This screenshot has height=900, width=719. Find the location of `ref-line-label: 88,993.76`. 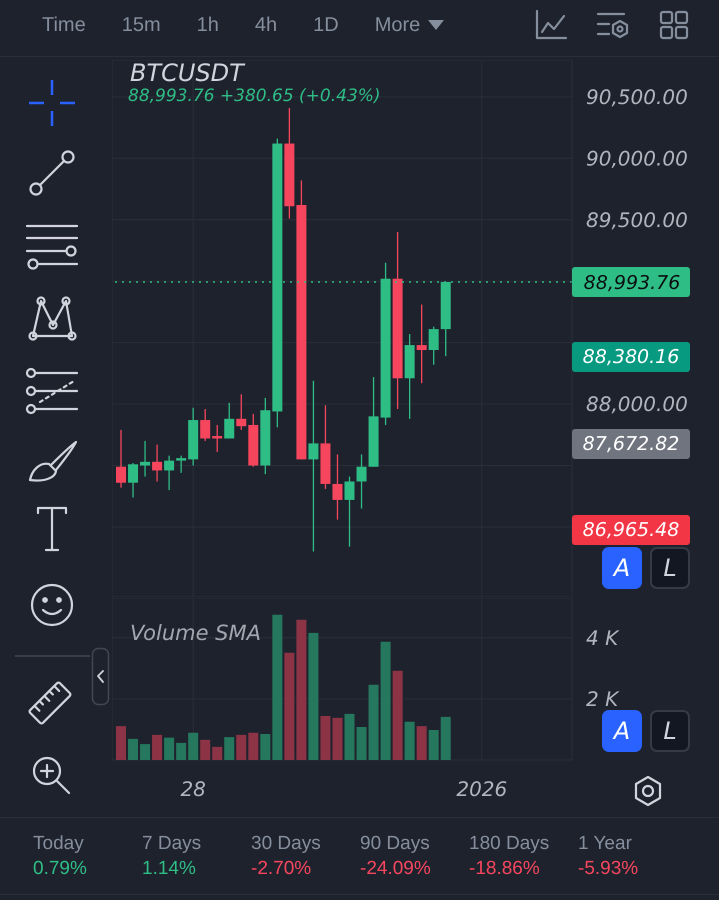

ref-line-label: 88,993.76 is located at coordinates (632, 283).